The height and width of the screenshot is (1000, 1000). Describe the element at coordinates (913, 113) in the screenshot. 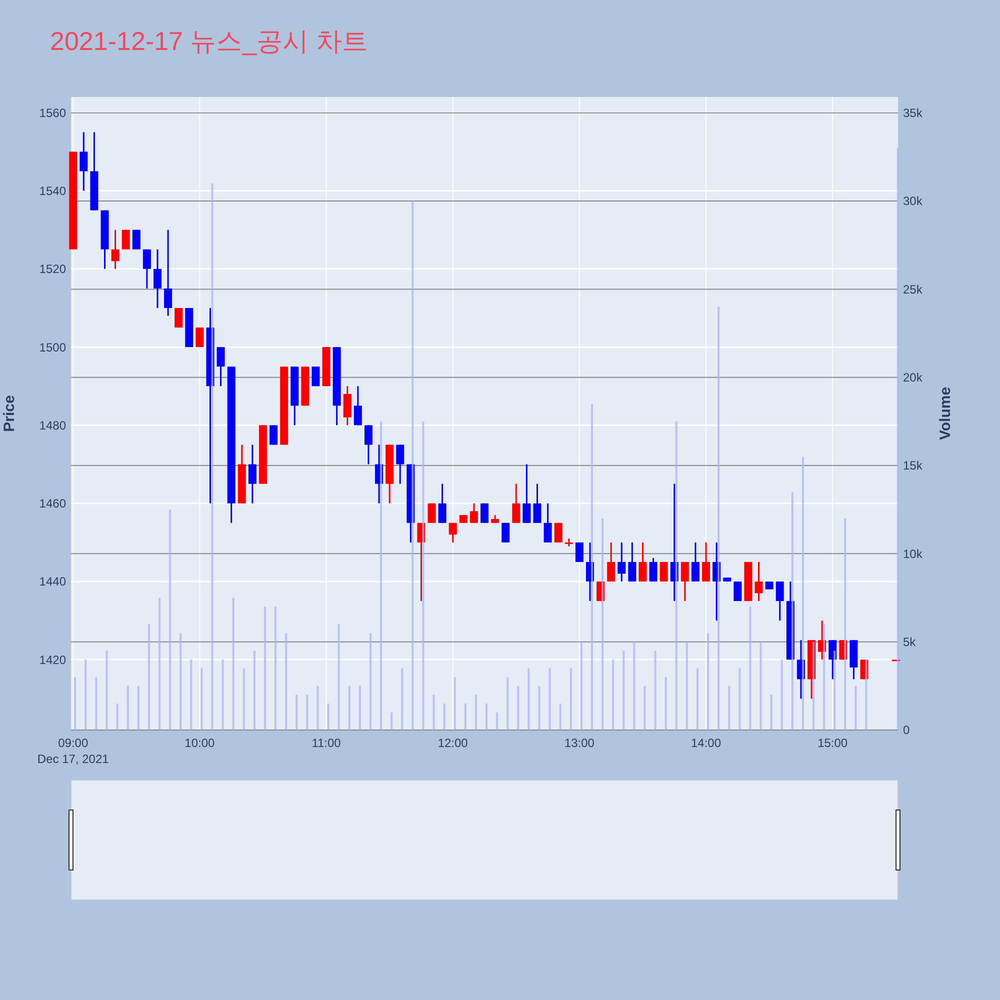

I see `y2-tick-label: 35k` at that location.